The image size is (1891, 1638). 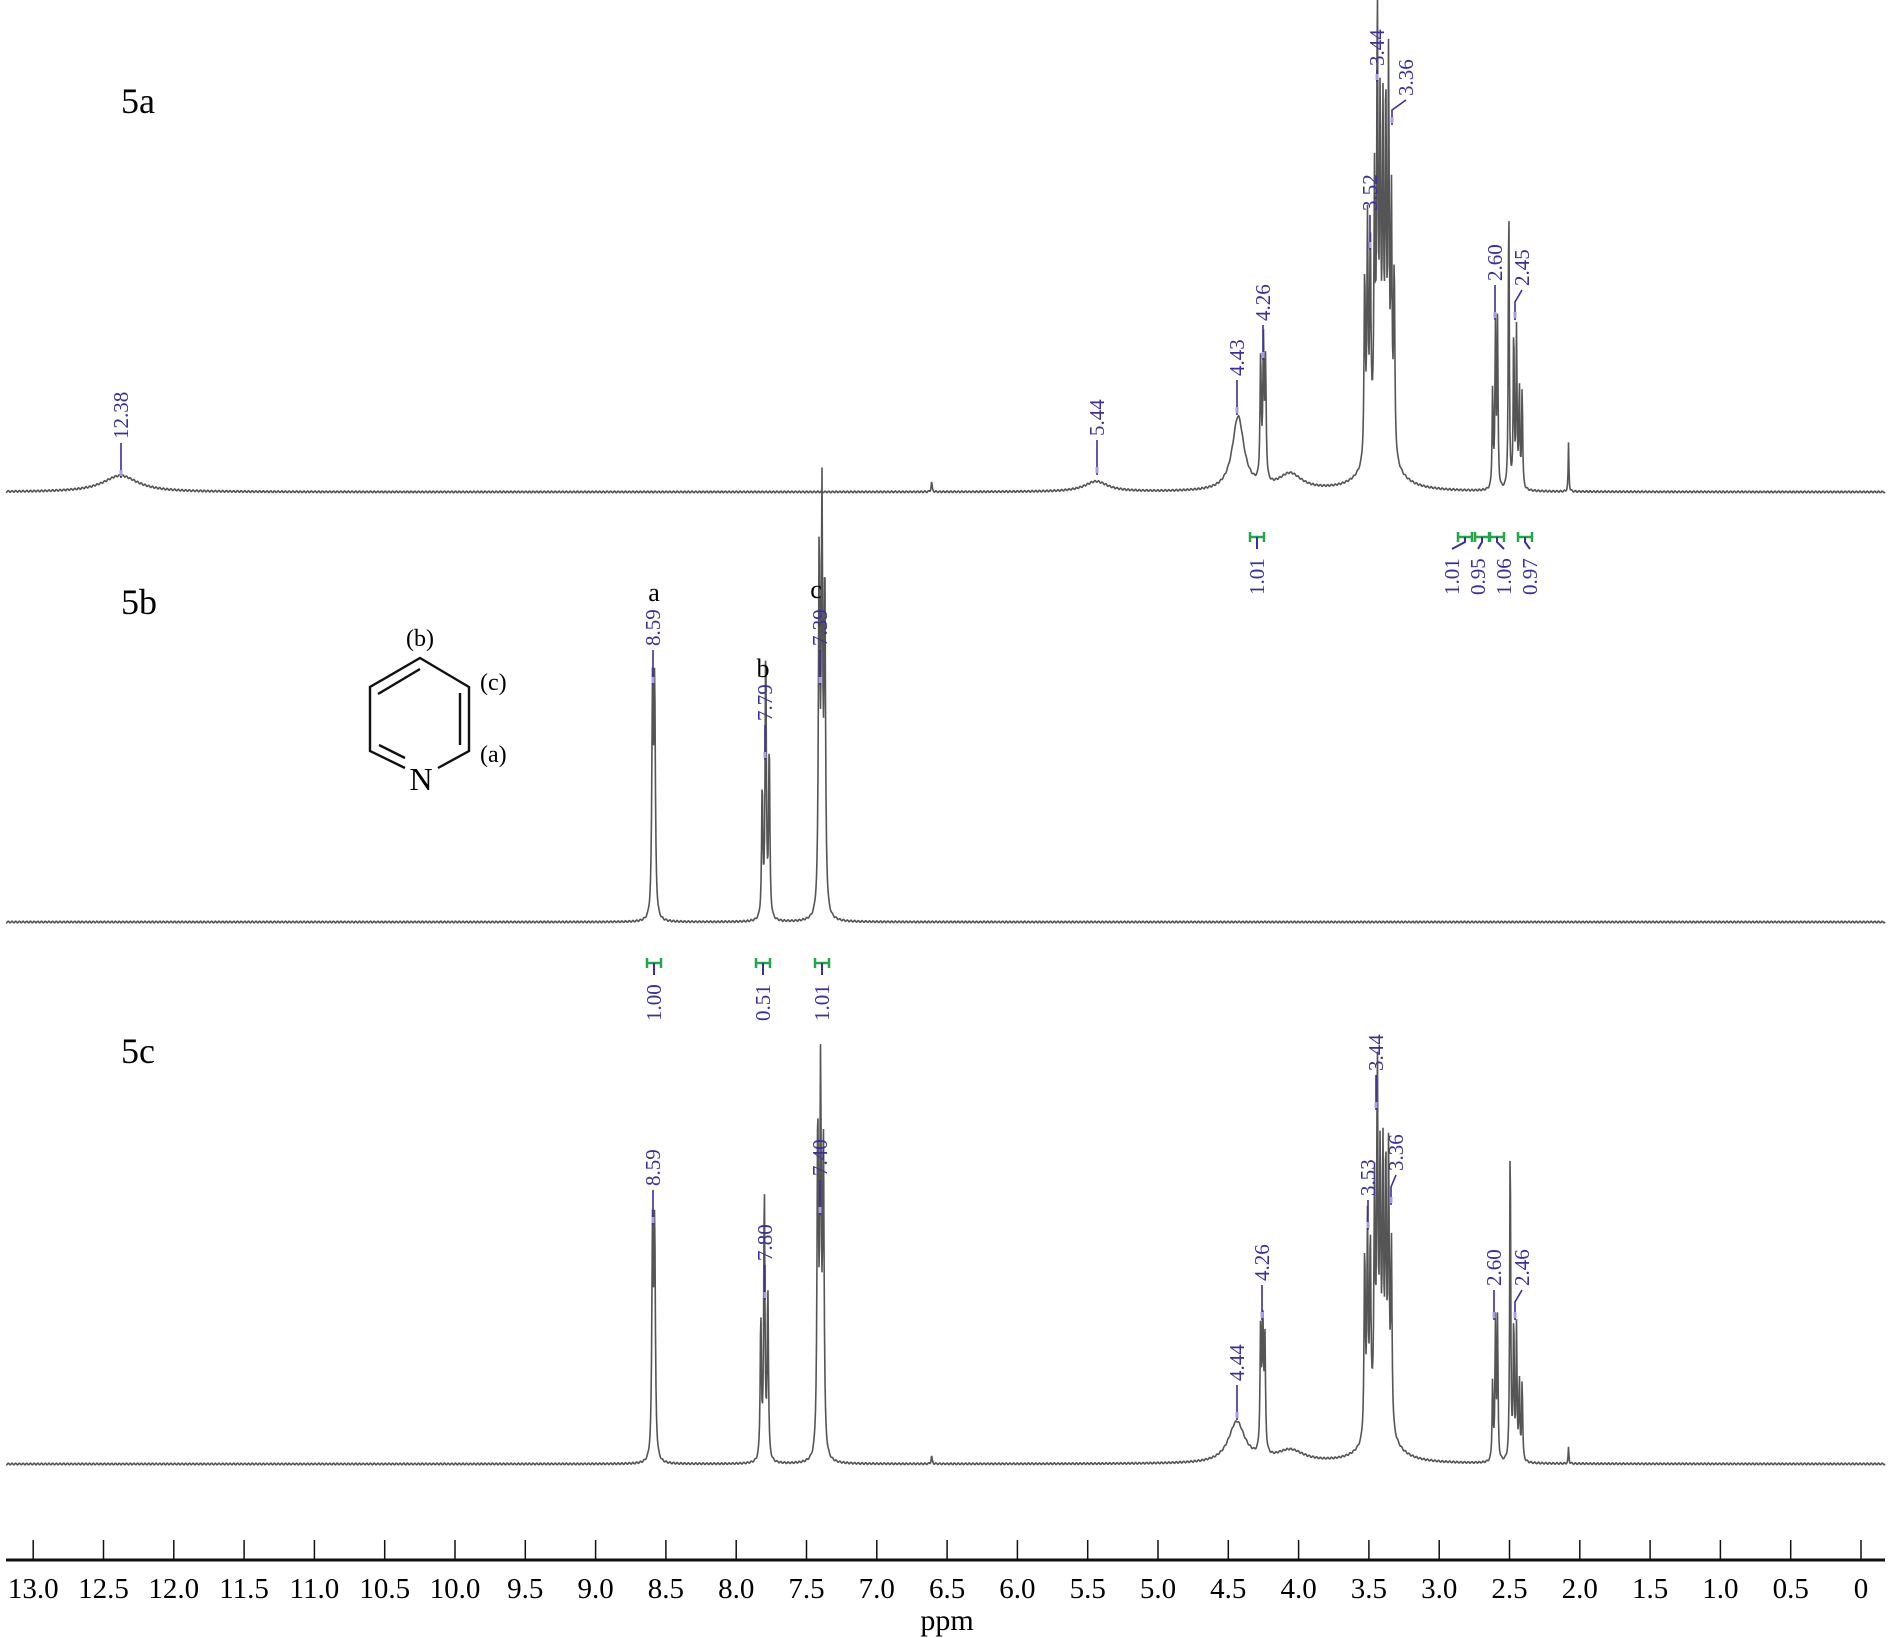 I want to click on x-tick-label: 4.5, so click(x=1228, y=1589).